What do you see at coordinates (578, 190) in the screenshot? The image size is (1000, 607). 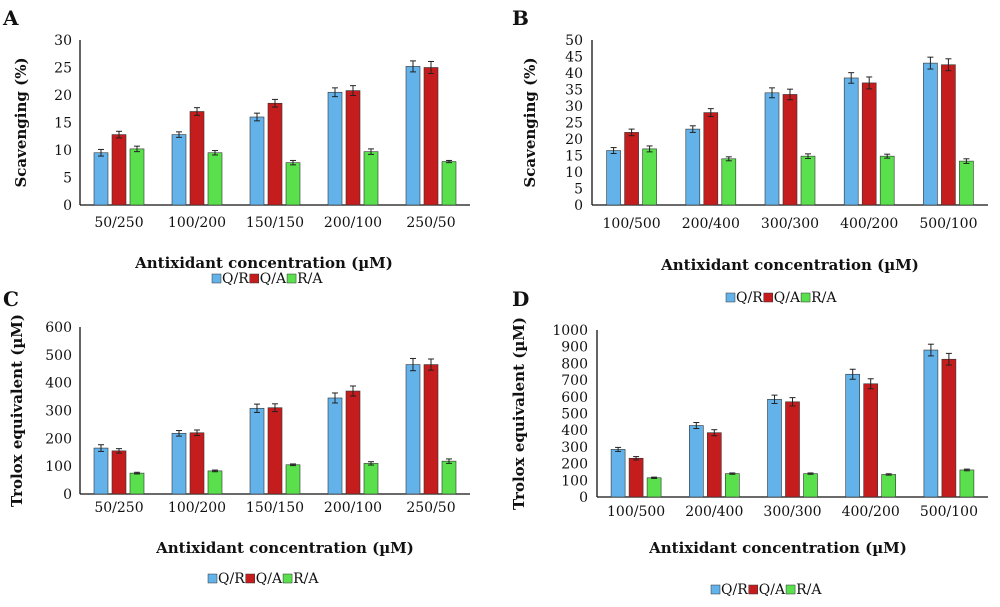 I see `panel-b-ytick-label: 5` at bounding box center [578, 190].